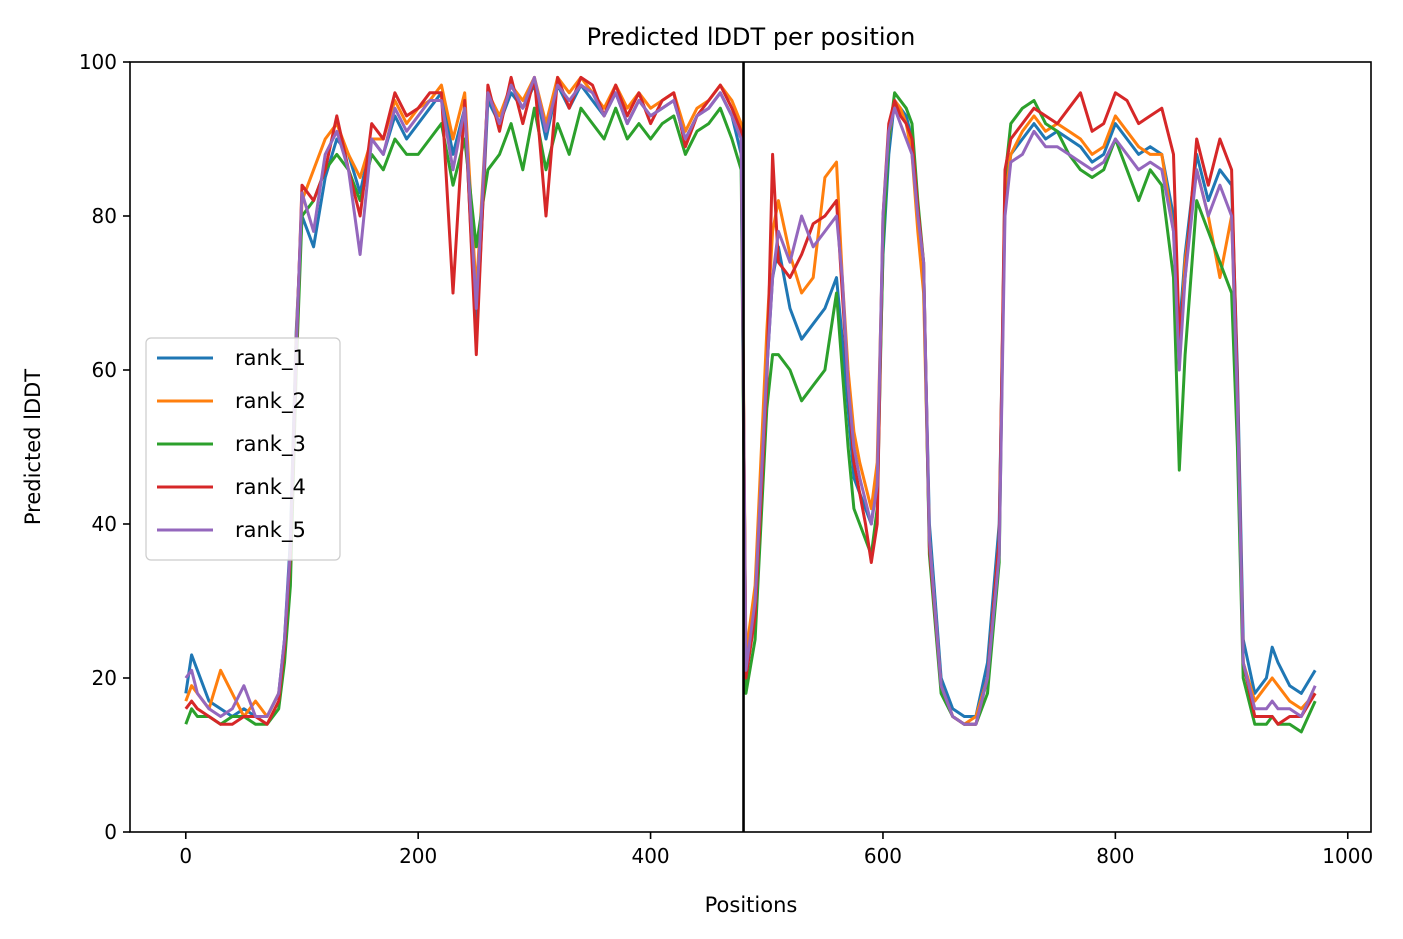 Image resolution: width=1403 pixels, height=939 pixels. I want to click on legend: rank_1 rank_2 rank_3 rank_4 rank_5, so click(243, 449).